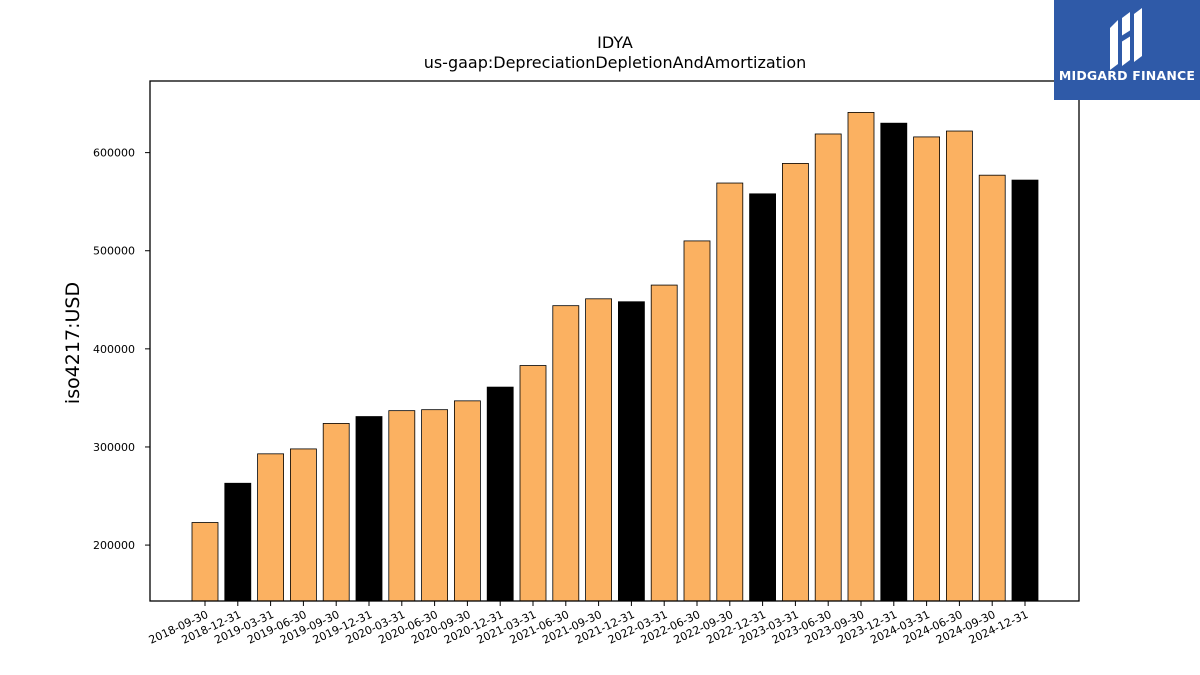 This screenshot has height=675, width=1200. What do you see at coordinates (114, 545) in the screenshot?
I see `y-tick-label: 200000` at bounding box center [114, 545].